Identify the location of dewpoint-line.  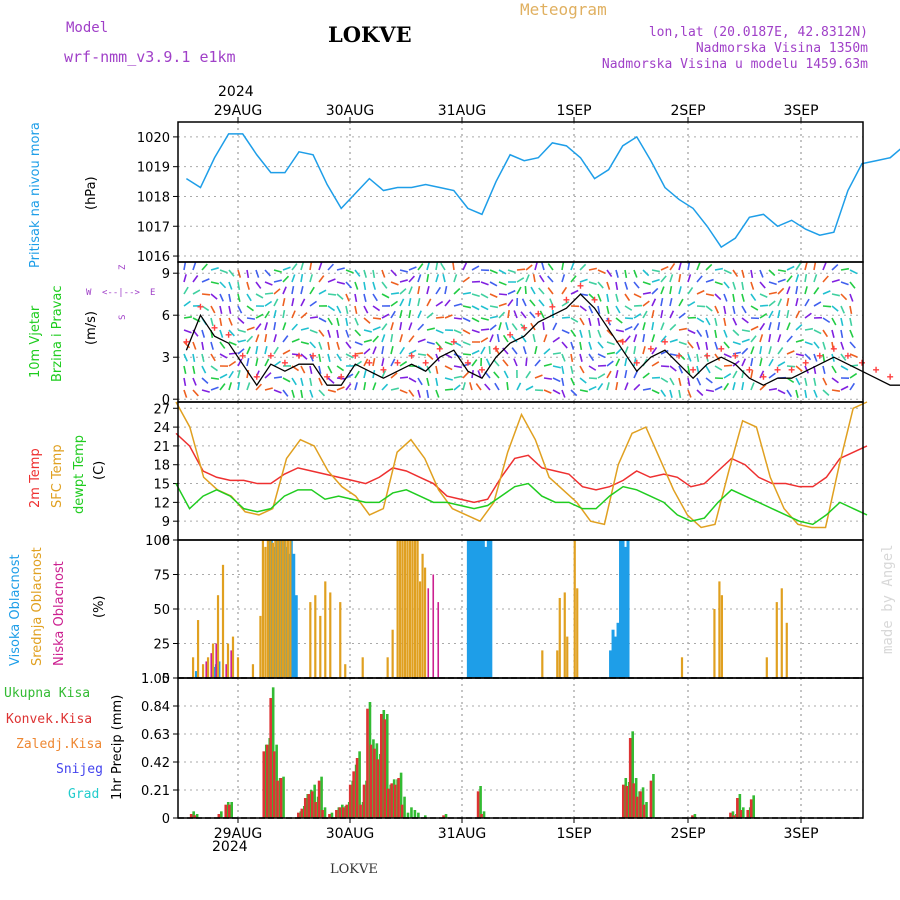
(521, 504).